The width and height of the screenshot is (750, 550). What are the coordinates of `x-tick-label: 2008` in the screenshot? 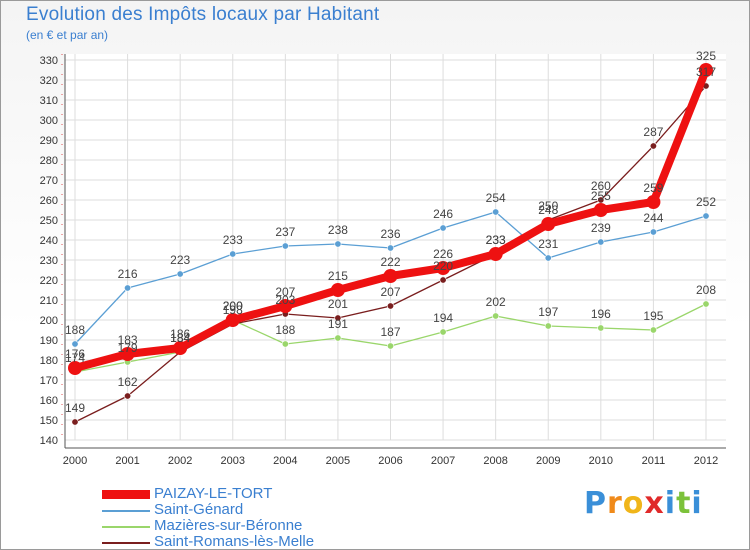 It's located at (495, 461).